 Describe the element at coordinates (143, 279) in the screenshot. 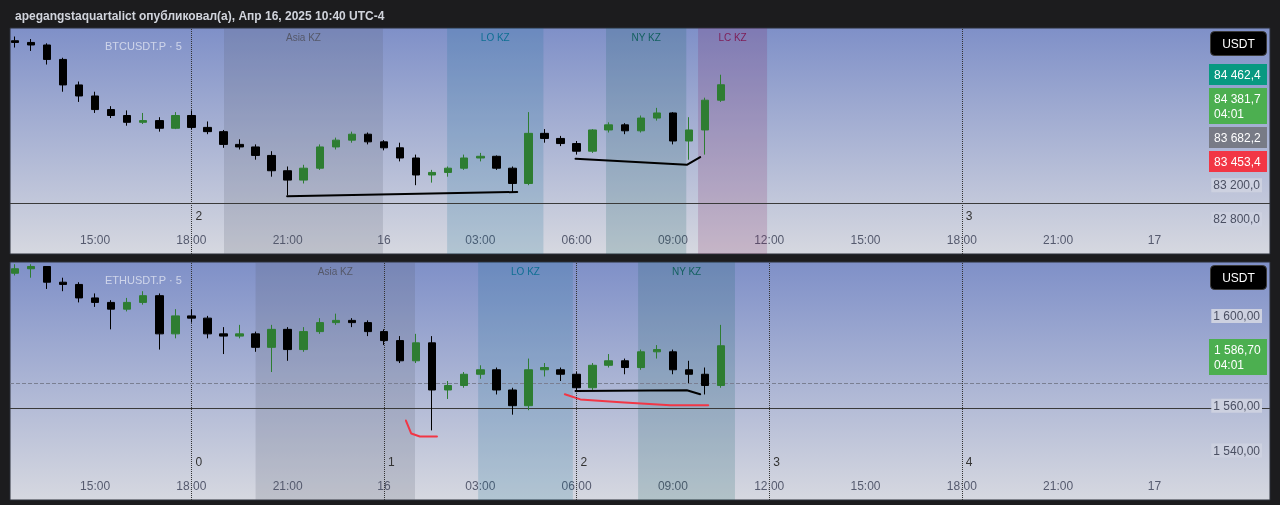

I see `text: ETHUSDT.P · 5` at that location.